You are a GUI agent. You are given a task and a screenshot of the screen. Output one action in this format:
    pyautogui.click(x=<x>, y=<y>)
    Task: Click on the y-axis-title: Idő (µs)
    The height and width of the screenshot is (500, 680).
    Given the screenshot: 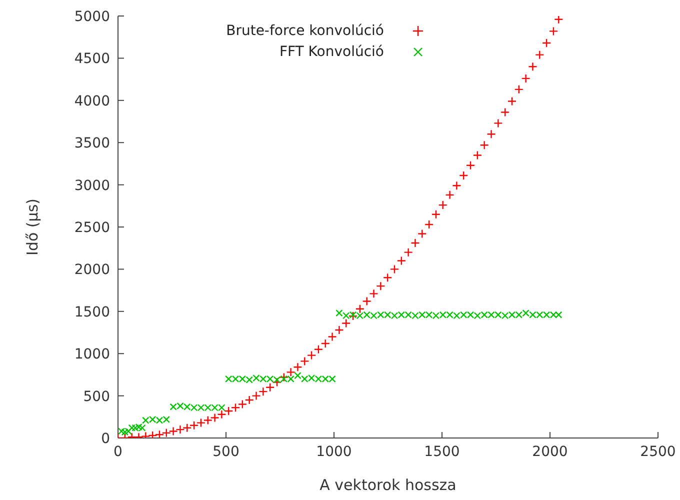 What is the action you would take?
    pyautogui.click(x=32, y=227)
    